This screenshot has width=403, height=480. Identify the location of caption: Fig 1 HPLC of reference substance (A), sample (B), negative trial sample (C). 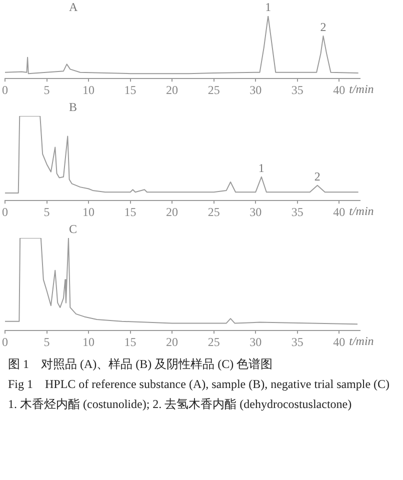
(199, 384).